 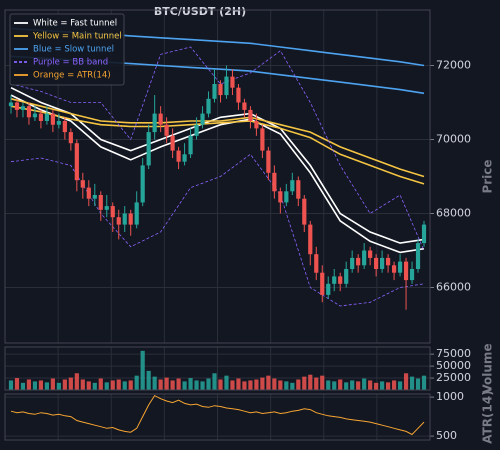 What do you see at coordinates (488, 368) in the screenshot?
I see `axis-title: Volume` at bounding box center [488, 368].